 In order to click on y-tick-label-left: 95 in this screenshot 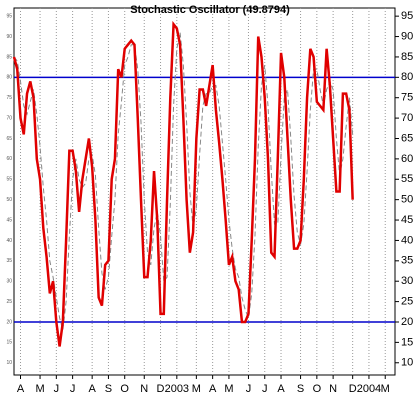, I will do `click(9, 16)`.